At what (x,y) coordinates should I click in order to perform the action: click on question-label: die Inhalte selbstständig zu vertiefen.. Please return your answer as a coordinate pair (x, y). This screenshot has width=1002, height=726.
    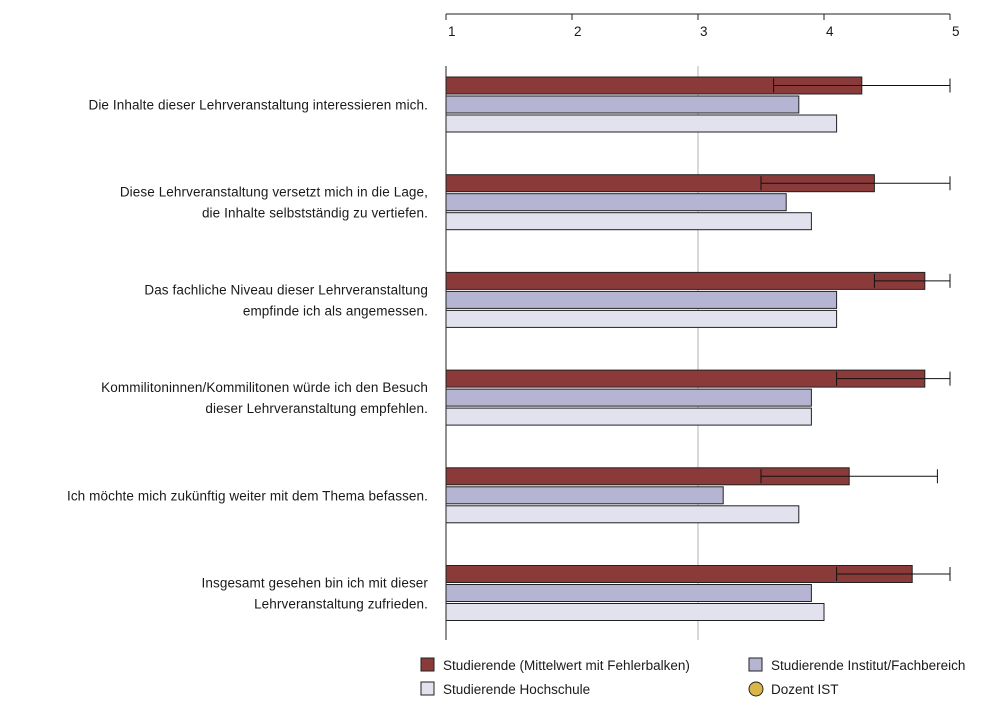
    Looking at the image, I should click on (315, 213).